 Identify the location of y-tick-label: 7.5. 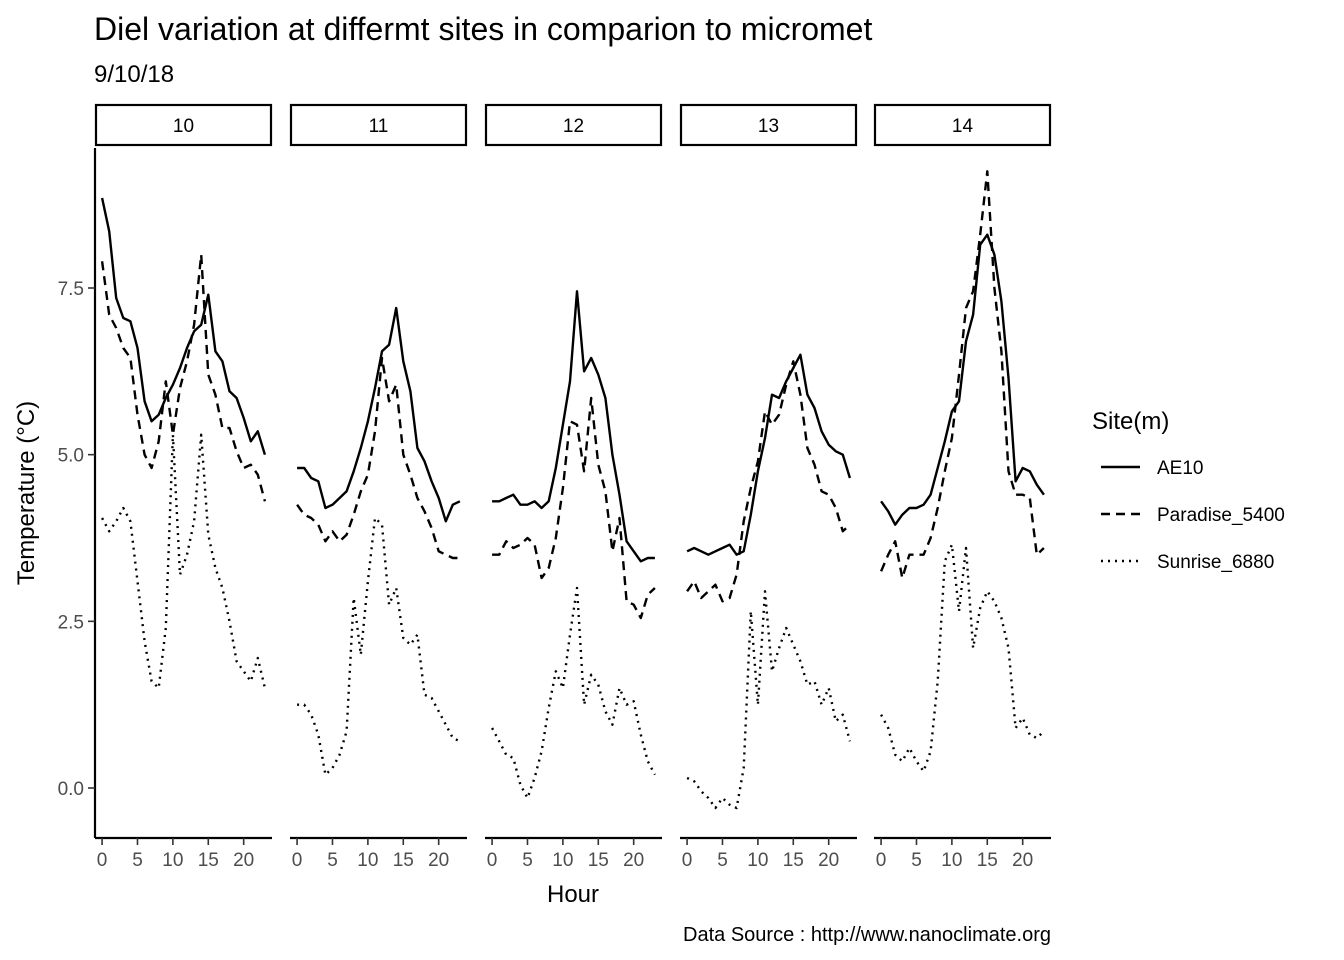
(71, 289).